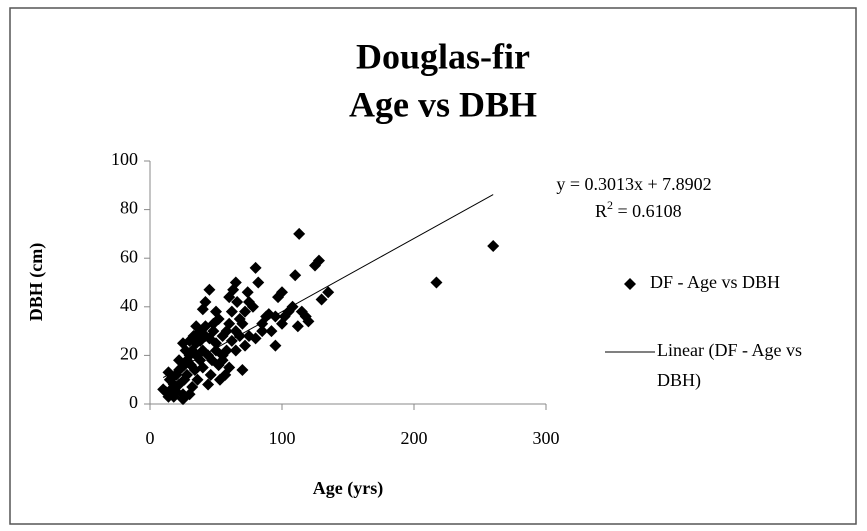 The width and height of the screenshot is (867, 531). What do you see at coordinates (129, 354) in the screenshot?
I see `y-tick-label: 20` at bounding box center [129, 354].